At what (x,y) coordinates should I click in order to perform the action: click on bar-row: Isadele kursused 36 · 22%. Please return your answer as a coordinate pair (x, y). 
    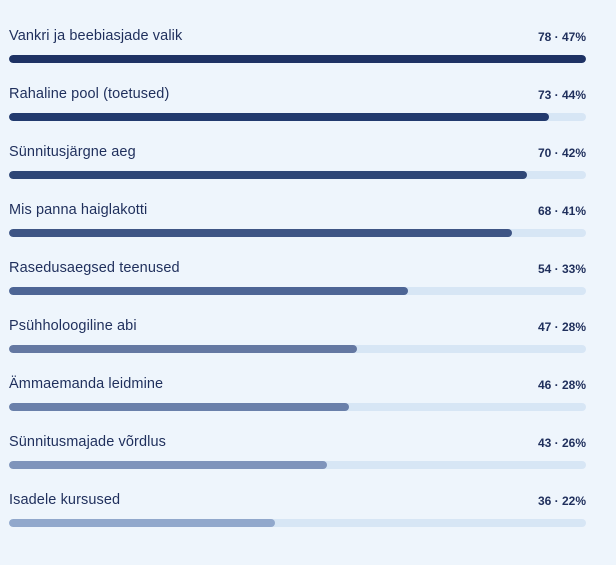
    Looking at the image, I should click on (297, 520).